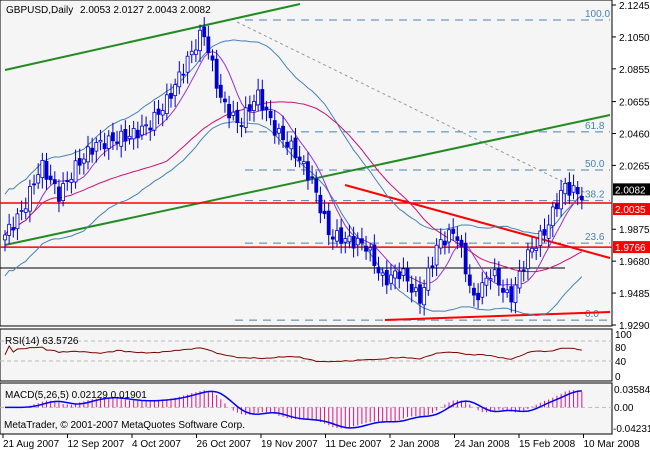 The height and width of the screenshot is (450, 650). Describe the element at coordinates (497, 316) in the screenshot. I see `support-trendline` at that location.